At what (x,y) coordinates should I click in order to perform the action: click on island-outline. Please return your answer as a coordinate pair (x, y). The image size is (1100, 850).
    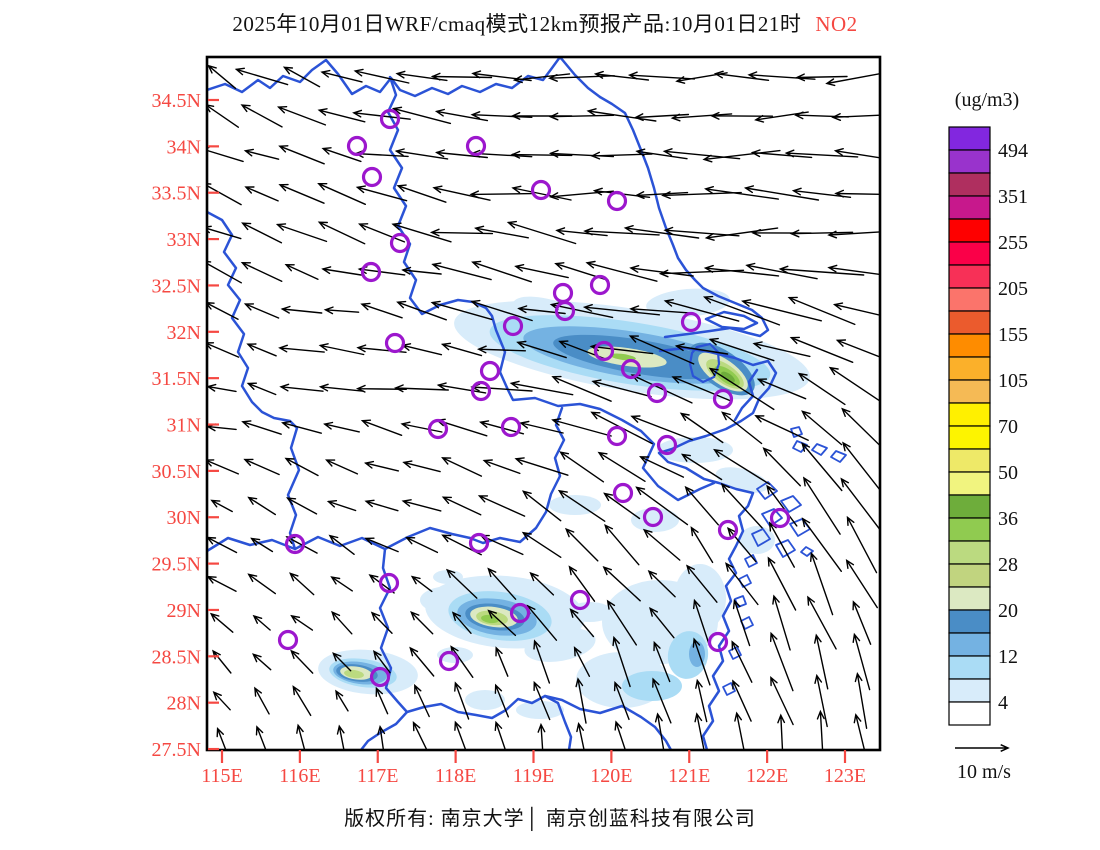
    Looking at the image, I should click on (785, 548).